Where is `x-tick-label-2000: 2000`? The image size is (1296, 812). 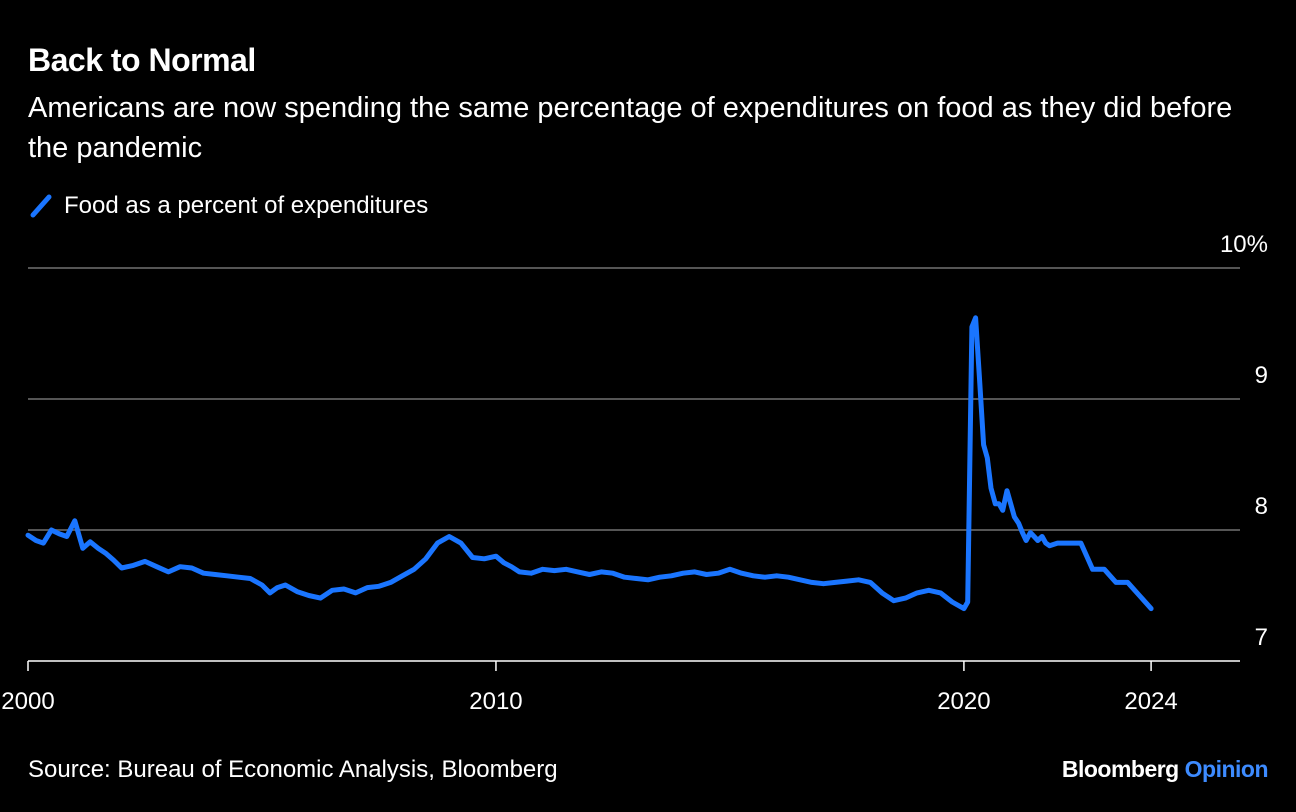 x-tick-label-2000: 2000 is located at coordinates (27, 701).